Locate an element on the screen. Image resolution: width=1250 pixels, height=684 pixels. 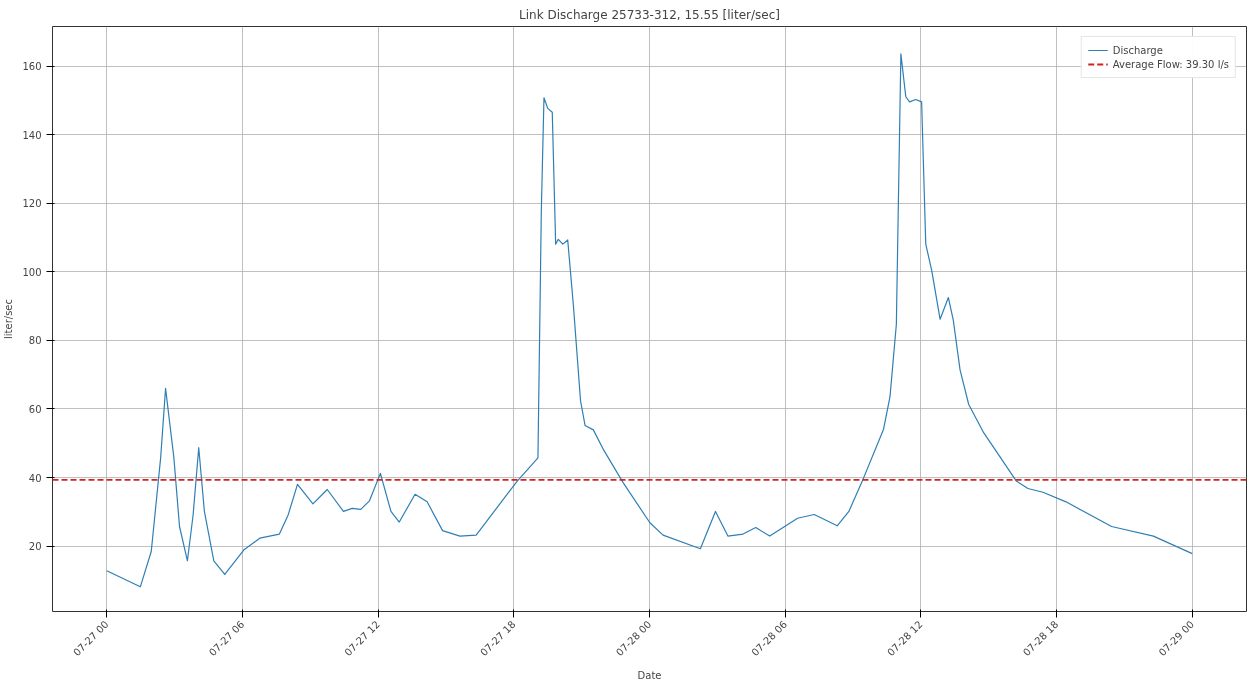
y-tick-label: 60 is located at coordinates (35, 409).